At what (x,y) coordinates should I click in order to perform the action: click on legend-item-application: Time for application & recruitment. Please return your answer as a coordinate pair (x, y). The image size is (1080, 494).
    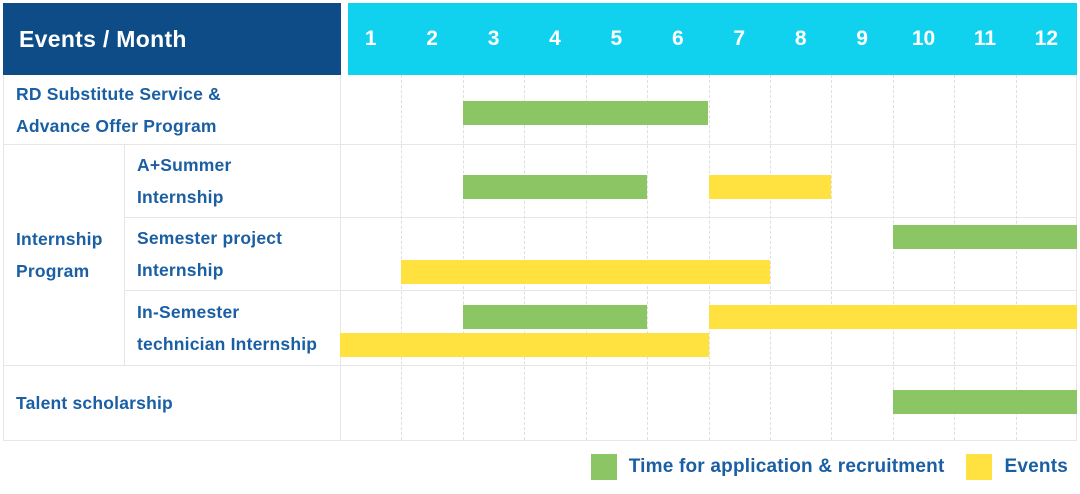
    Looking at the image, I should click on (767, 467).